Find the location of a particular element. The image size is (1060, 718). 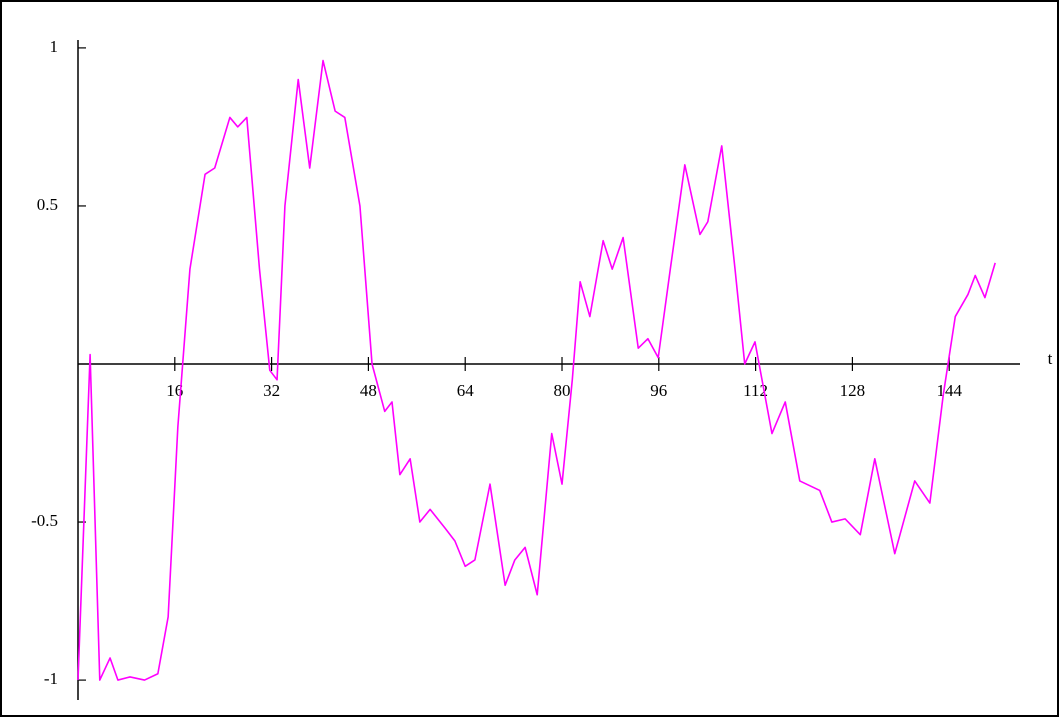

y-tick-label: -0.5 is located at coordinates (44, 520).